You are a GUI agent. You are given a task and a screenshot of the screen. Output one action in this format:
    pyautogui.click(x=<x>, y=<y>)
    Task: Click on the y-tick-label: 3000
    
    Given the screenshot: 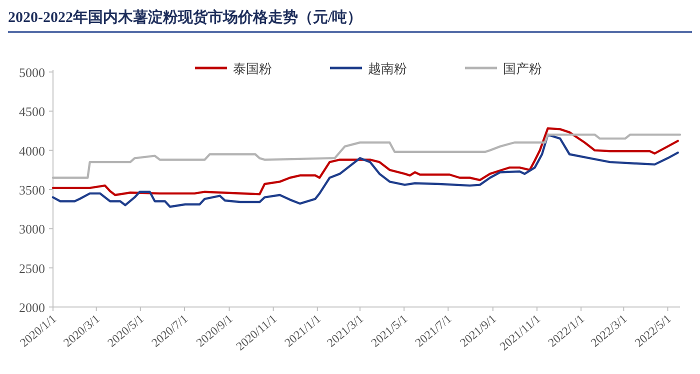 What is the action you would take?
    pyautogui.click(x=32, y=229)
    